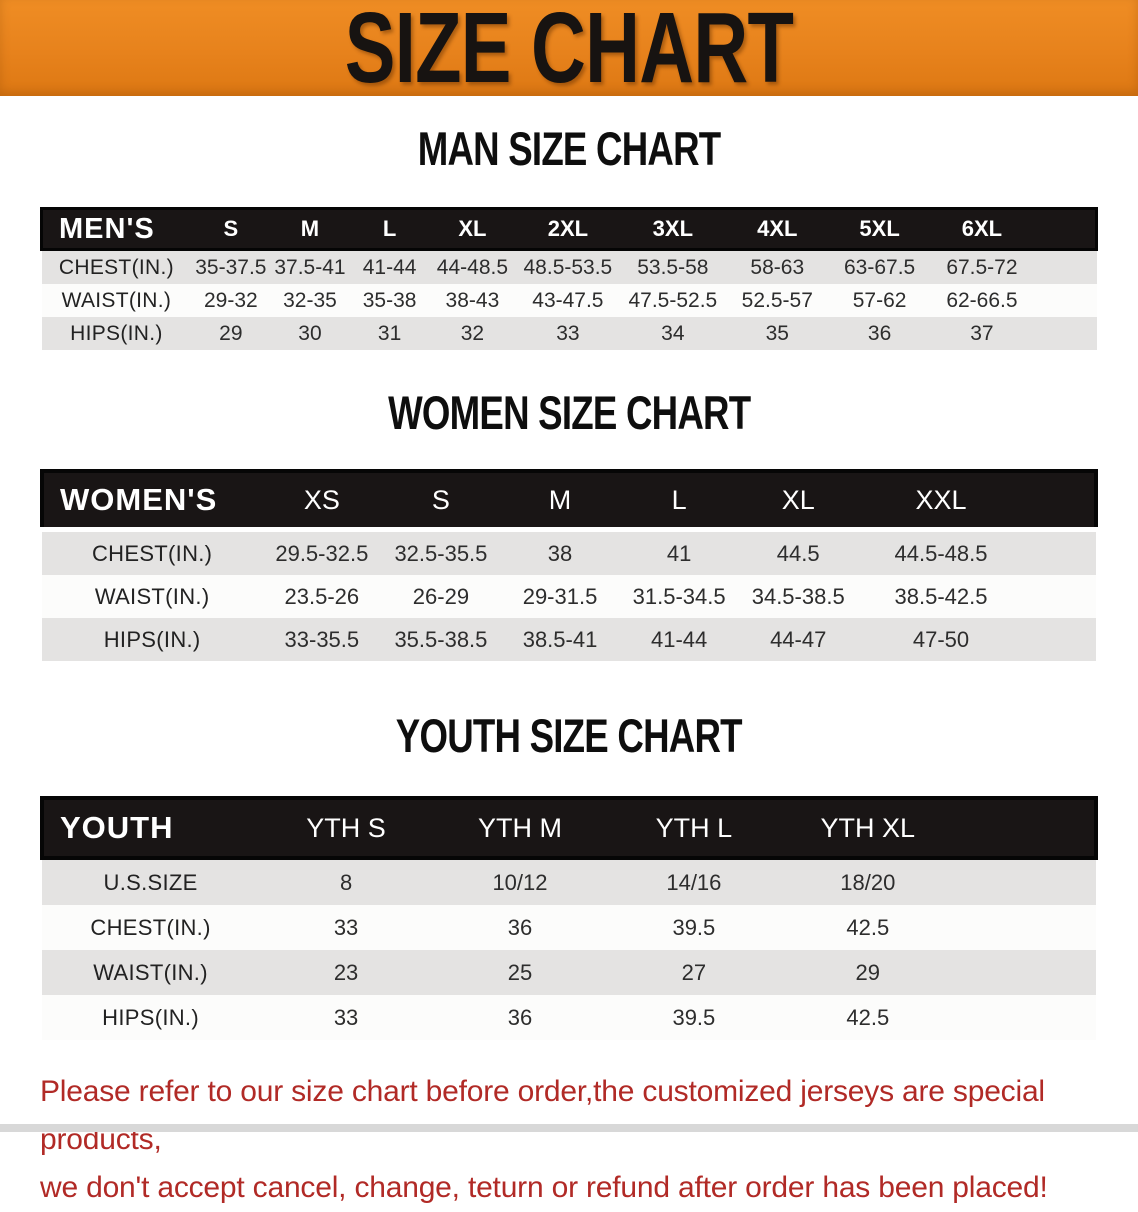  What do you see at coordinates (941, 639) in the screenshot?
I see `value-cell: 47-50` at bounding box center [941, 639].